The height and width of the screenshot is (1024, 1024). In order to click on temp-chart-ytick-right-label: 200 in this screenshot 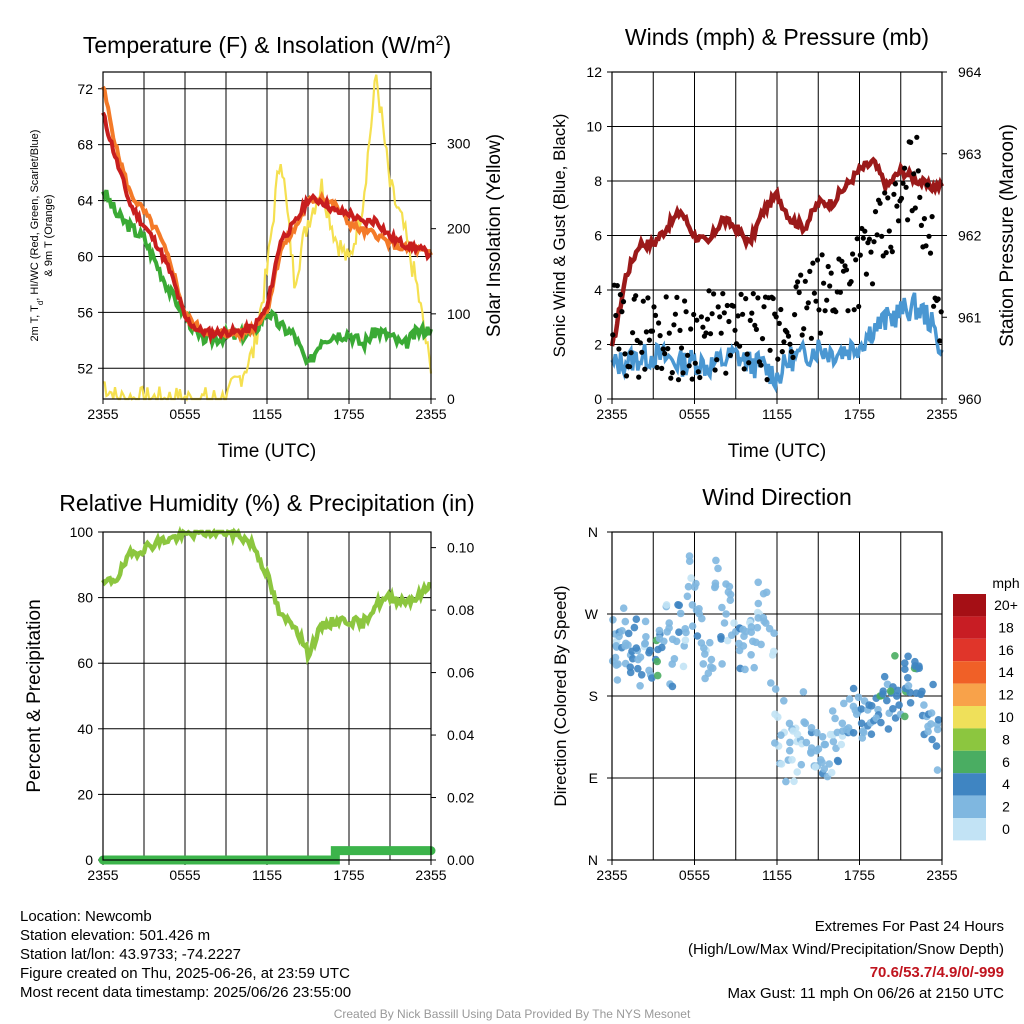, I will do `click(459, 229)`.